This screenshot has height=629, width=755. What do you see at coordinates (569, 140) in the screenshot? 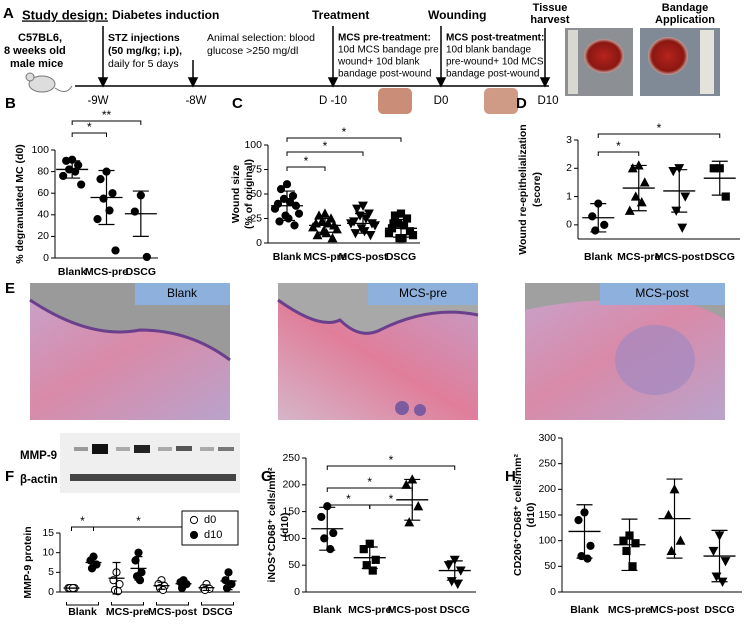
I see `y-tick-label: 3` at bounding box center [569, 140].